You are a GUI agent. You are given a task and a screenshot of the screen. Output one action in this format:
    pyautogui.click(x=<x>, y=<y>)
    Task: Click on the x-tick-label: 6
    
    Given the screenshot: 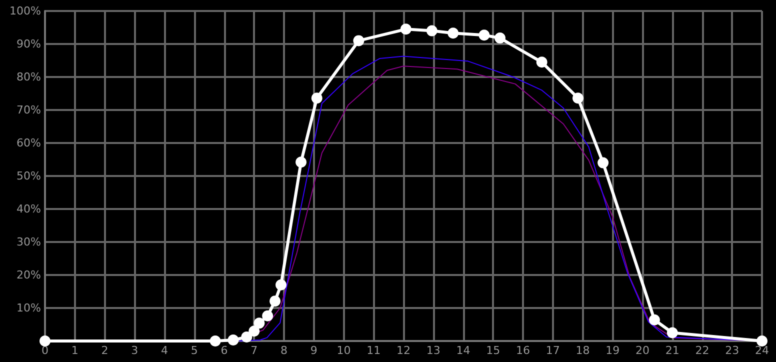 What is the action you would take?
    pyautogui.click(x=224, y=350)
    